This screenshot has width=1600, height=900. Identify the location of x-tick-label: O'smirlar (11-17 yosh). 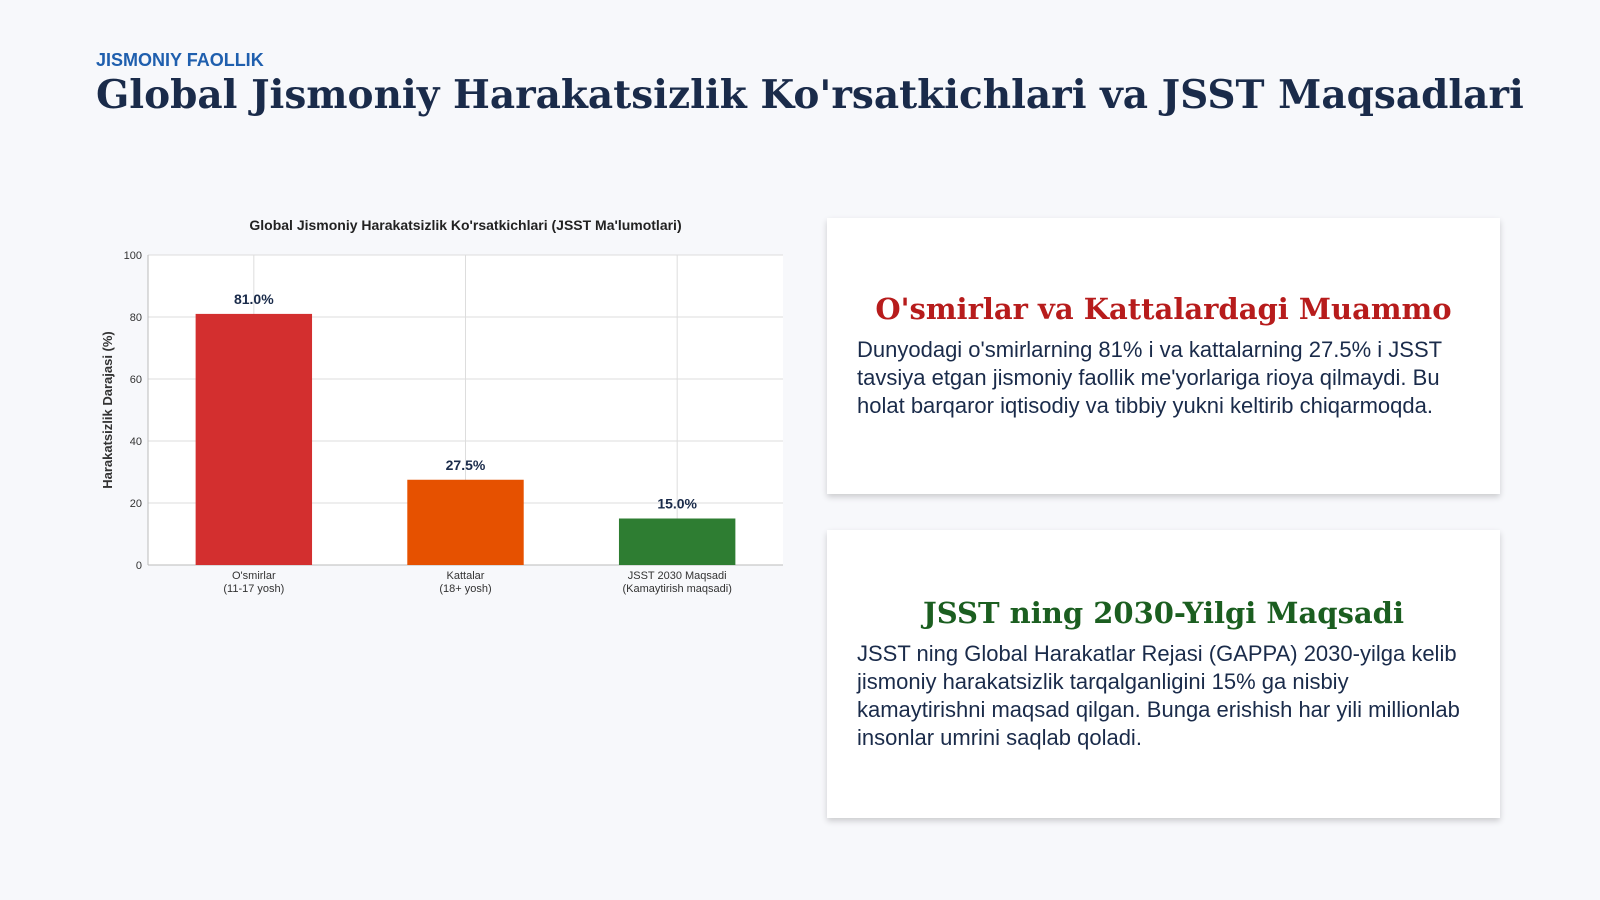
(253, 582).